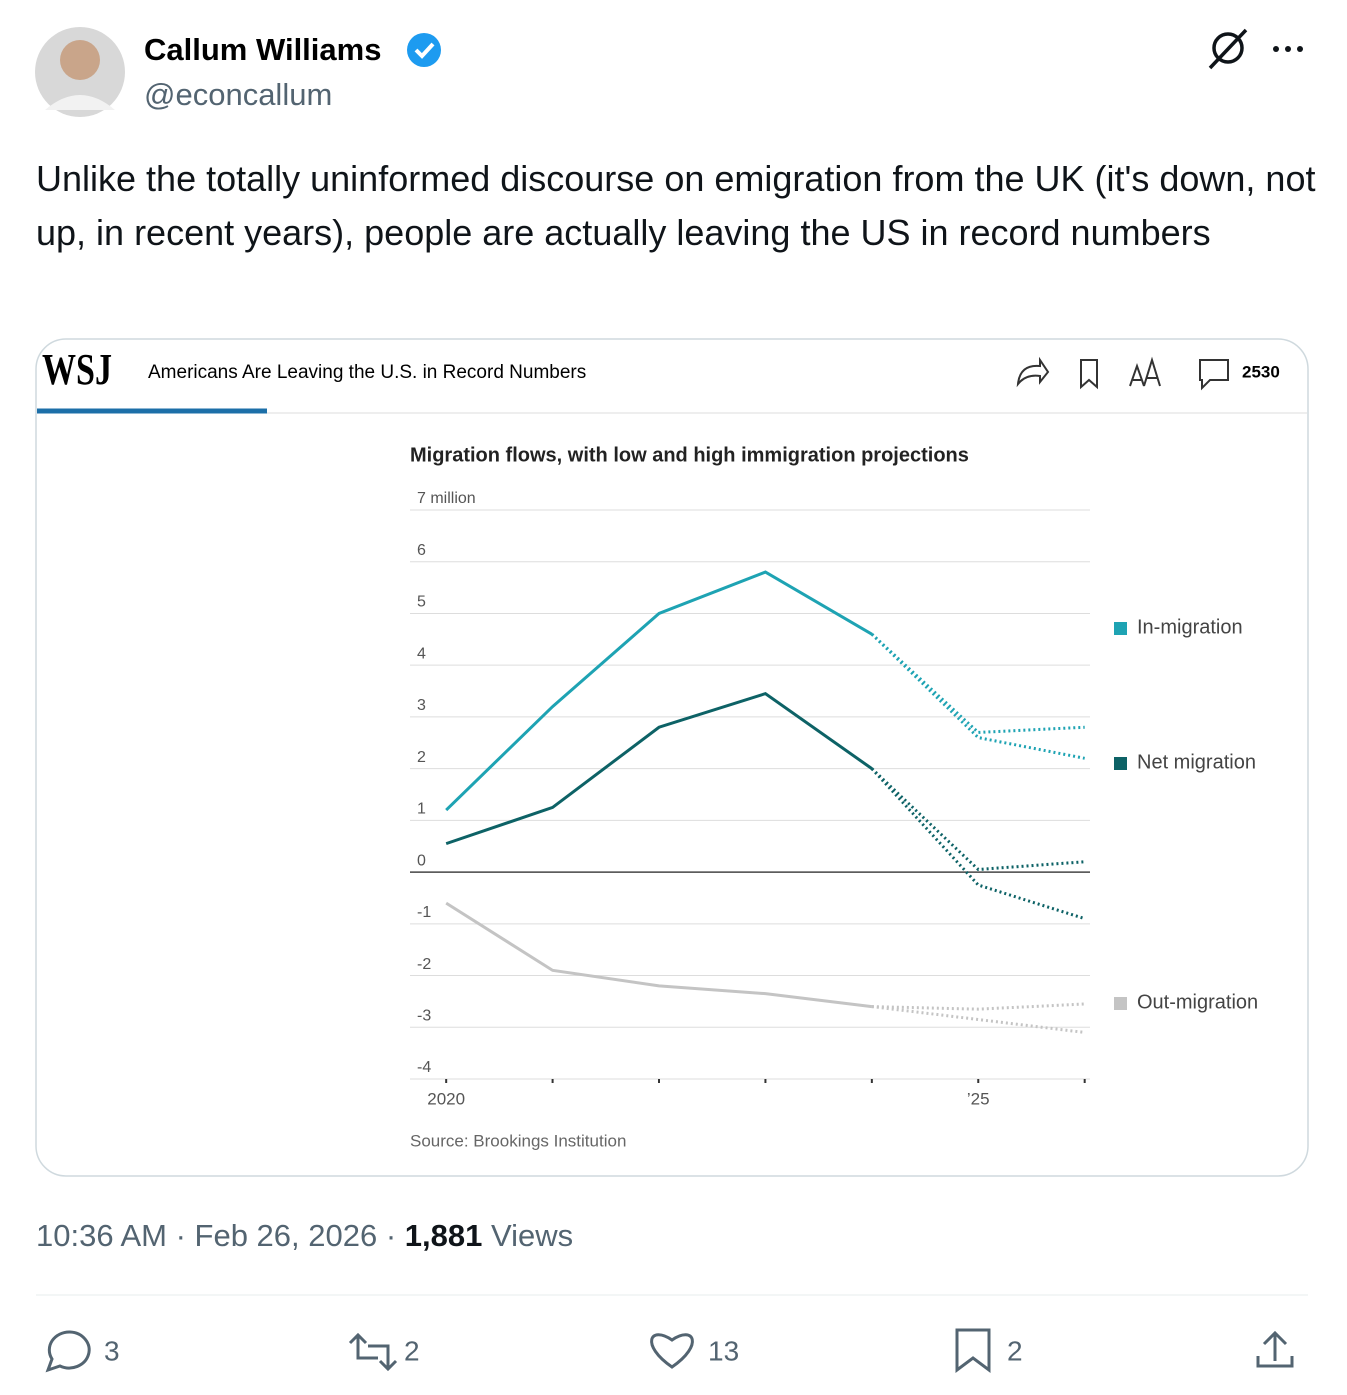 This screenshot has height=1395, width=1347. Describe the element at coordinates (424, 964) in the screenshot. I see `y-tick-label: -2` at that location.